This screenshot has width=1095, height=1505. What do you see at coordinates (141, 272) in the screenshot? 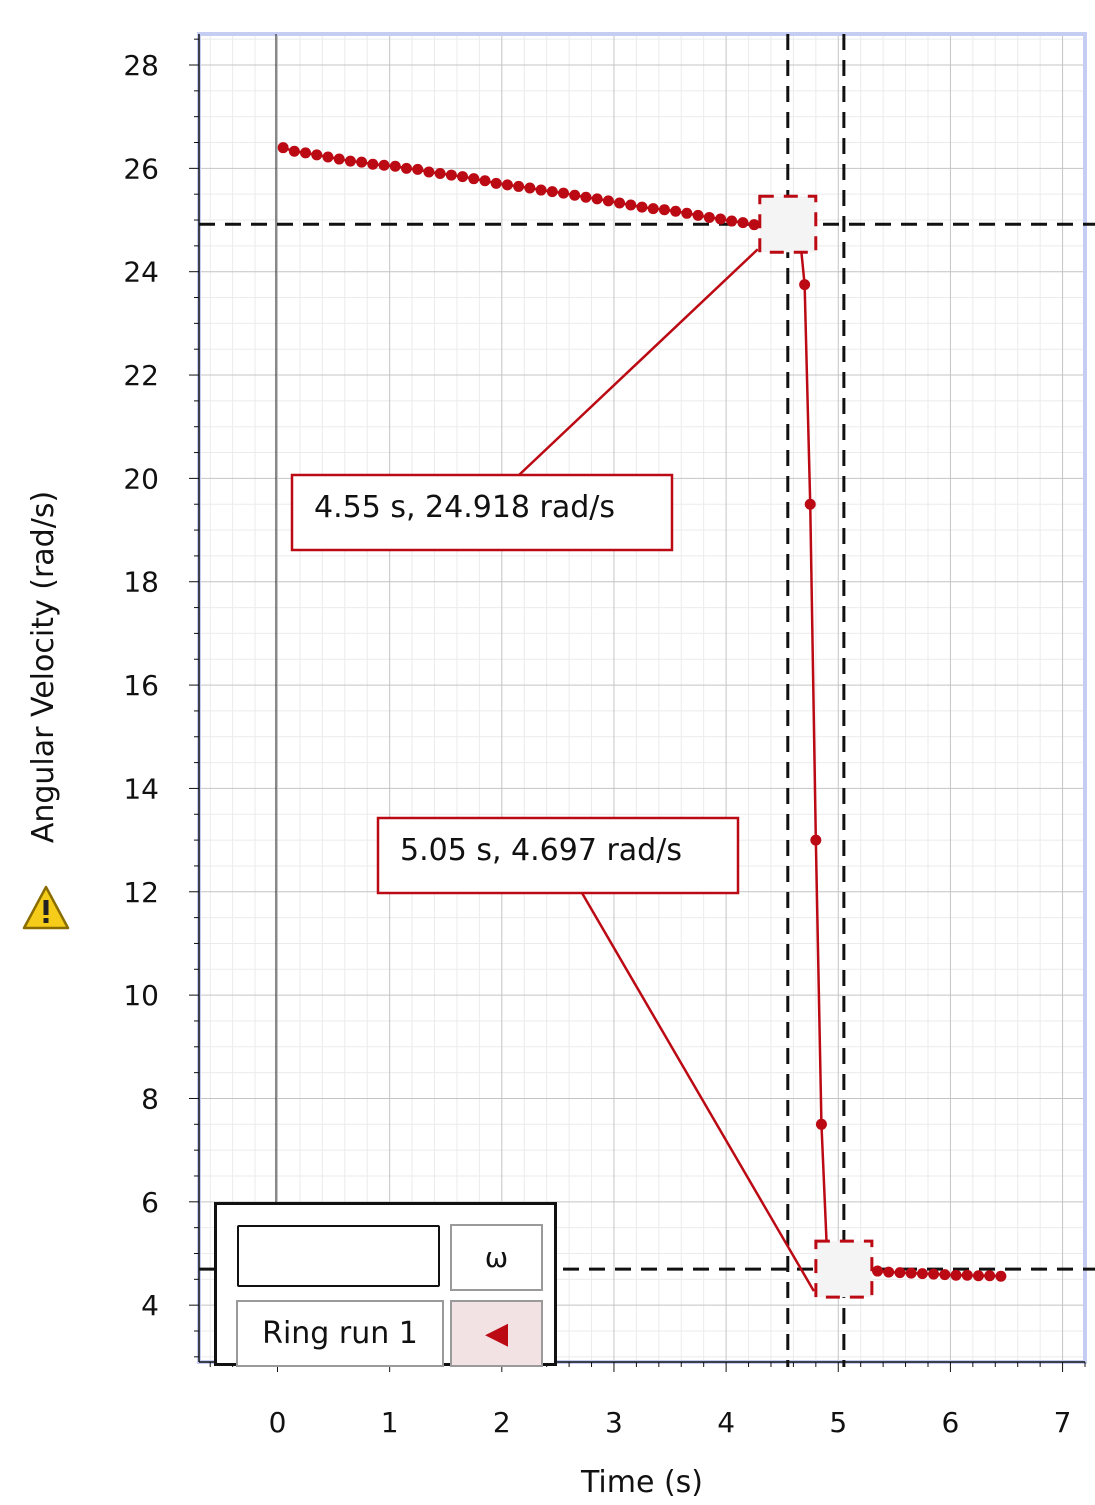
I see `y-tick-label: 24` at bounding box center [141, 272].